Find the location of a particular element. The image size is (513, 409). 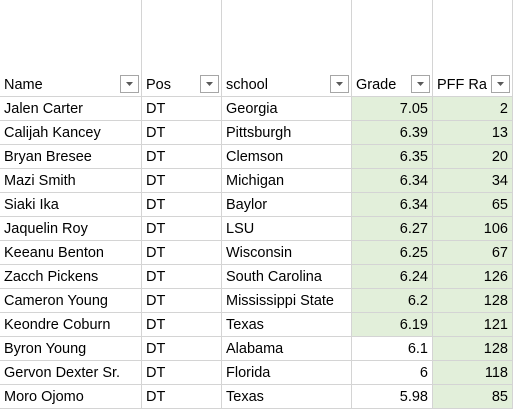

table-cell: Alabama is located at coordinates (287, 349).